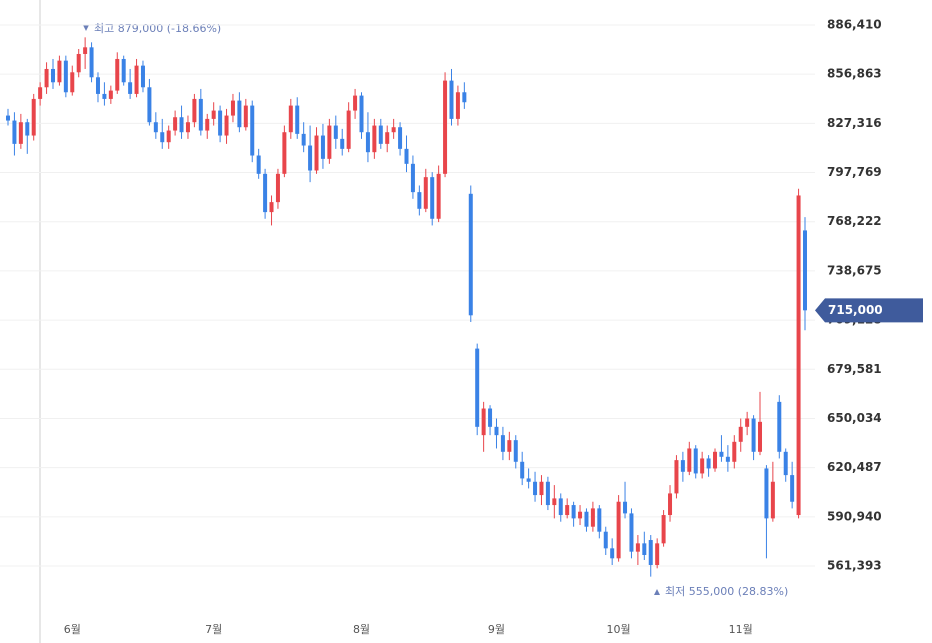  Describe the element at coordinates (854, 467) in the screenshot. I see `y-tick-label: 620,487` at that location.